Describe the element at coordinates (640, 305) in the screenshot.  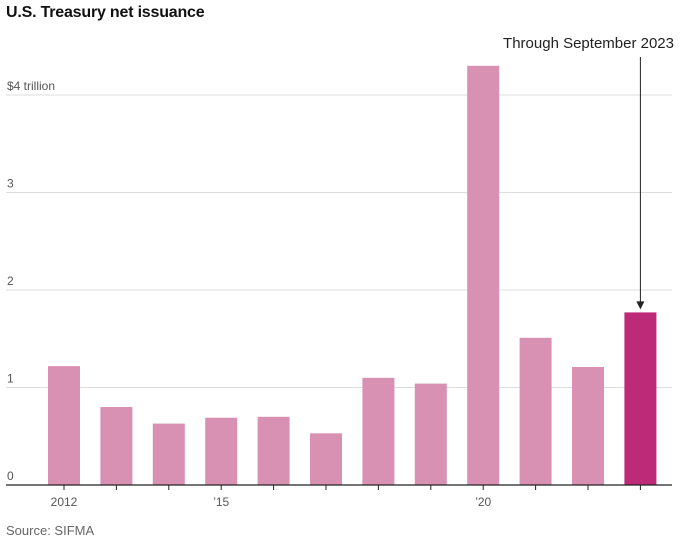
I see `annotation-arrowhead` at that location.